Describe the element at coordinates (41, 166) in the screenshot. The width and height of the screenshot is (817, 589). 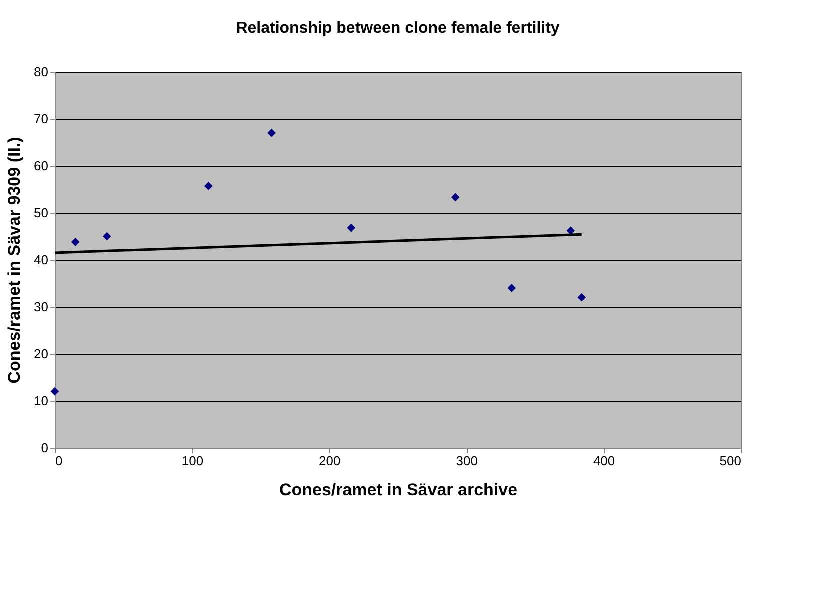
I see `y-tick-label: 60` at that location.